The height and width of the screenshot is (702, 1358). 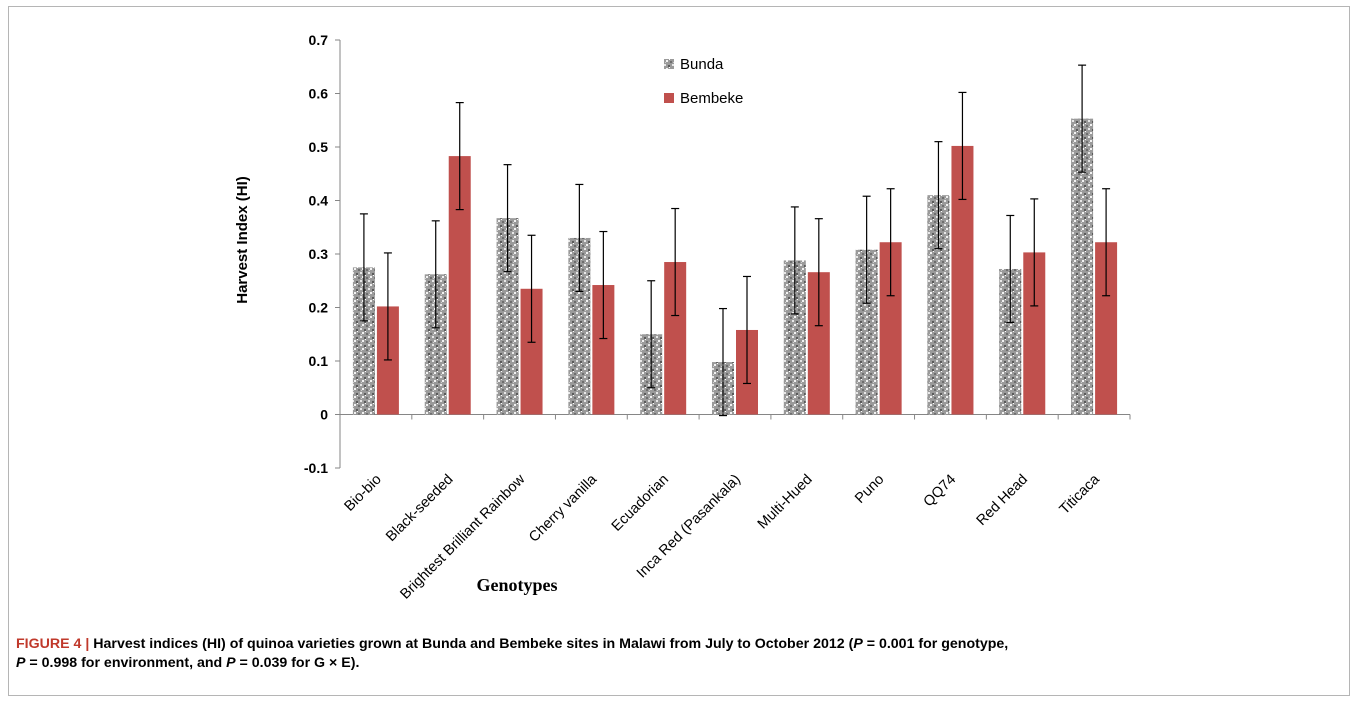 I want to click on category-label: Titicaca, so click(x=1080, y=494).